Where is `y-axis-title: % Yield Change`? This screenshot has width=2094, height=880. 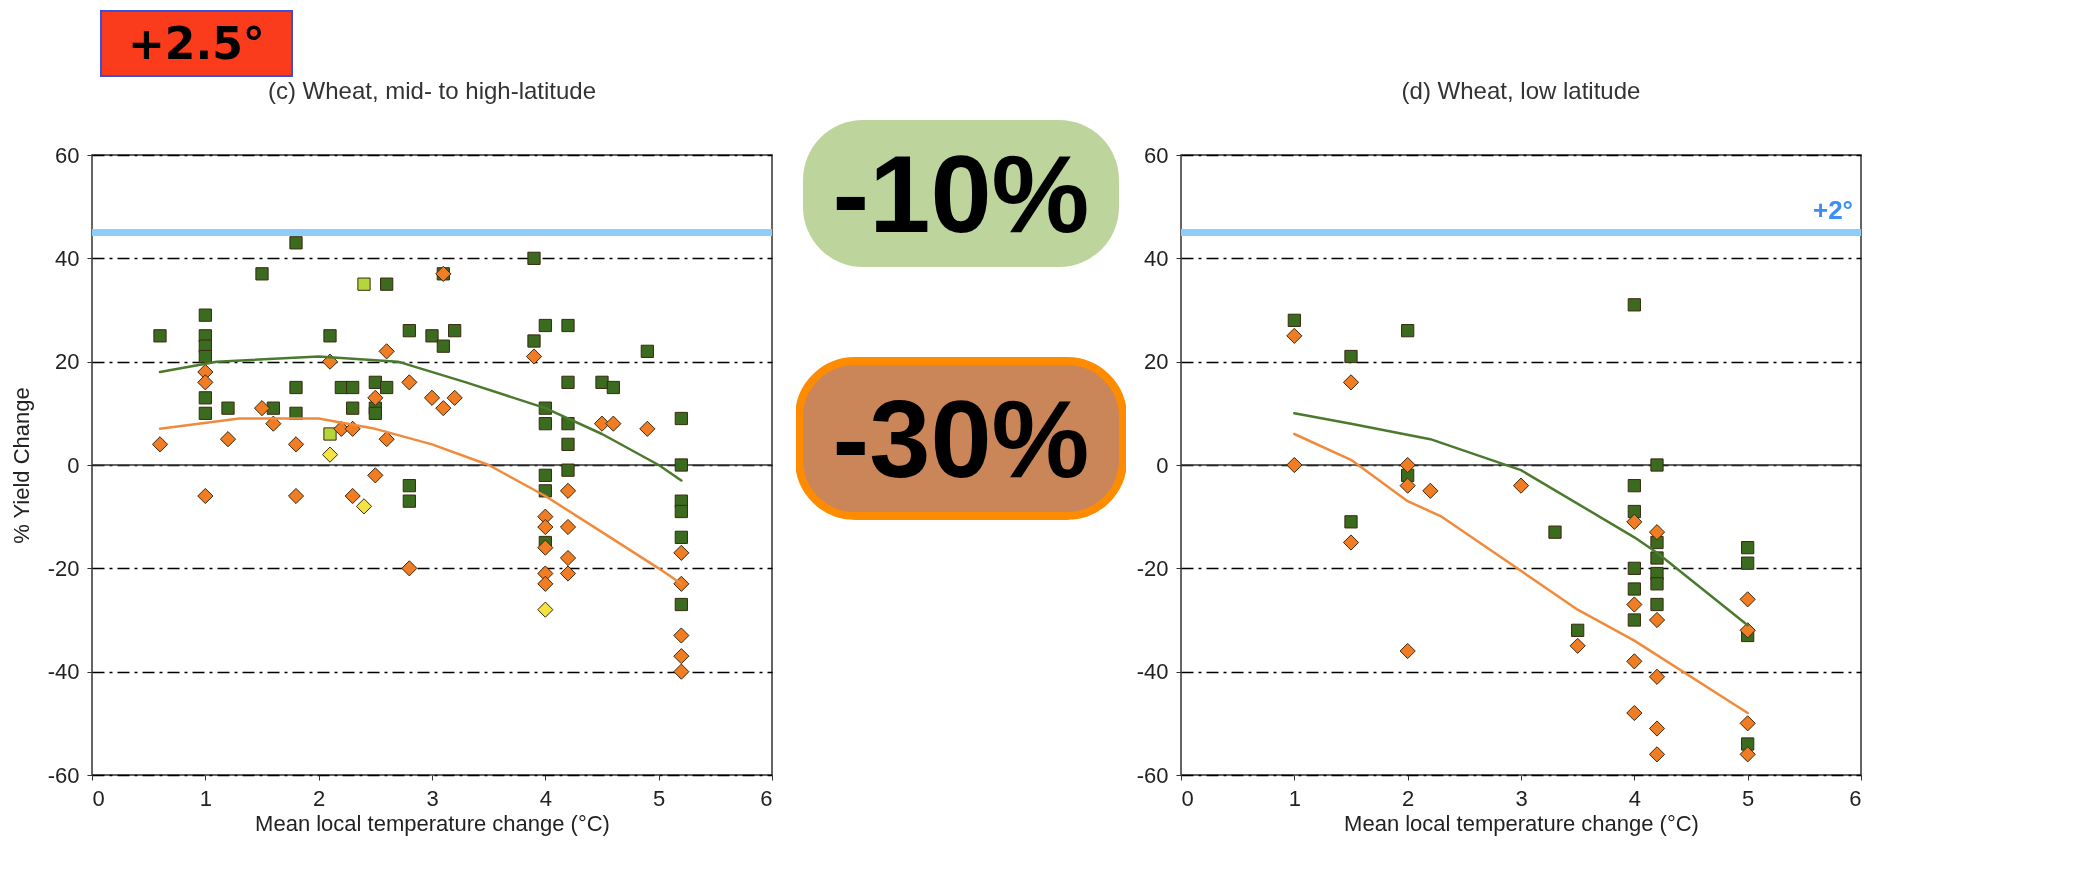
y-axis-title: % Yield Change is located at coordinates (21, 465).